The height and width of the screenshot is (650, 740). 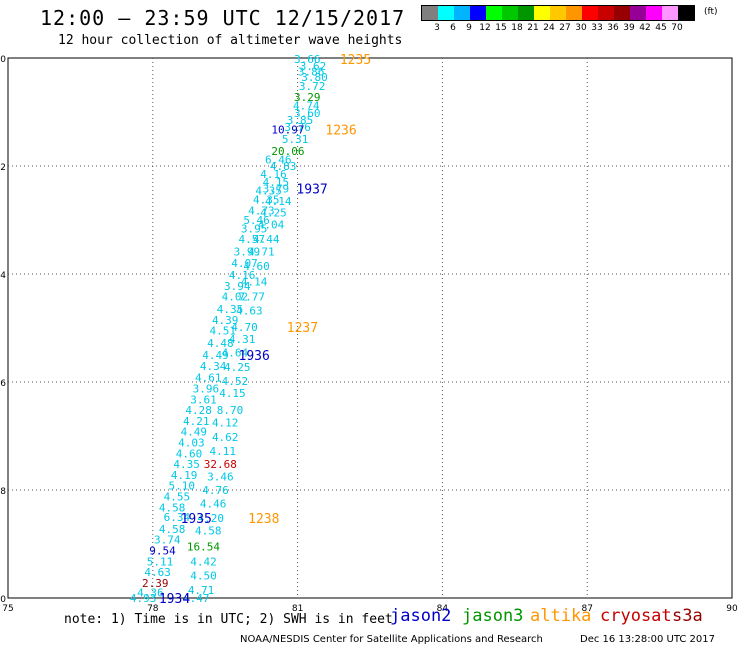 I want to click on wave-height-point: 4.61, so click(x=208, y=378).